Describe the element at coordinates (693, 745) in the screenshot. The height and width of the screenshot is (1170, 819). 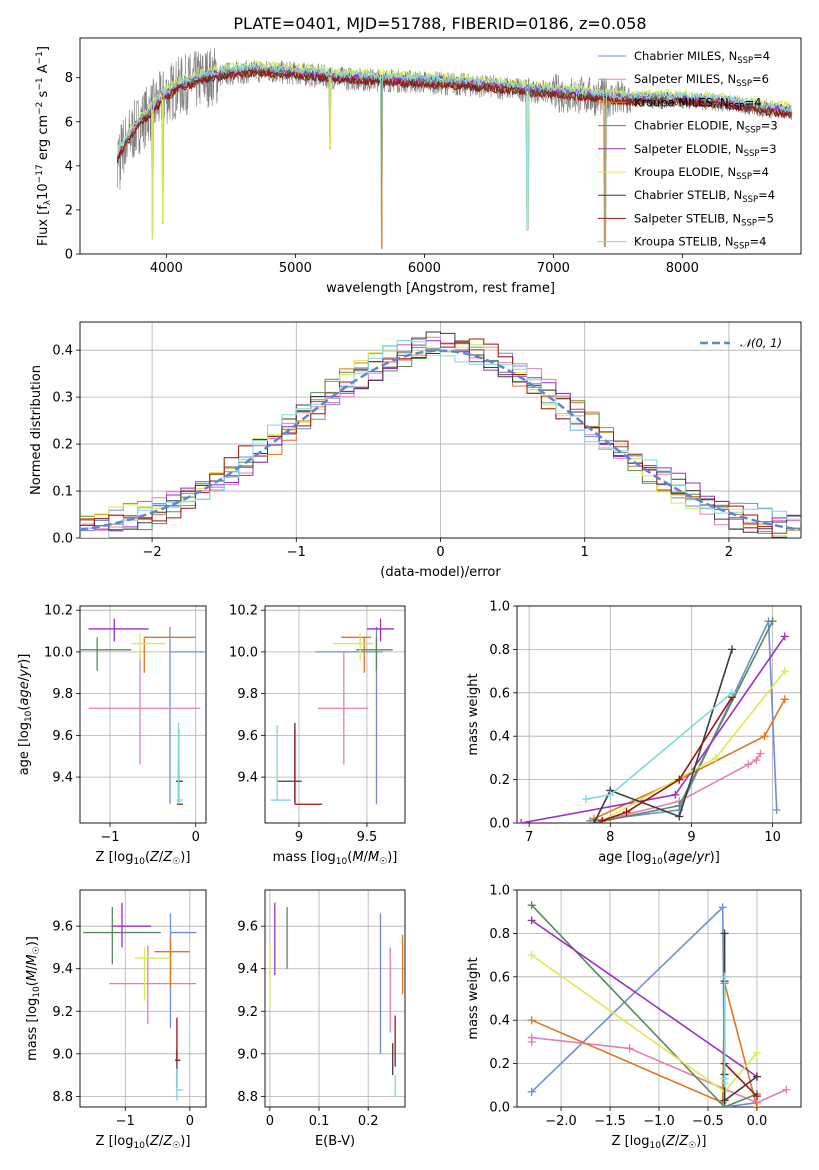
I see `weight-series-kroupa_elodie` at that location.